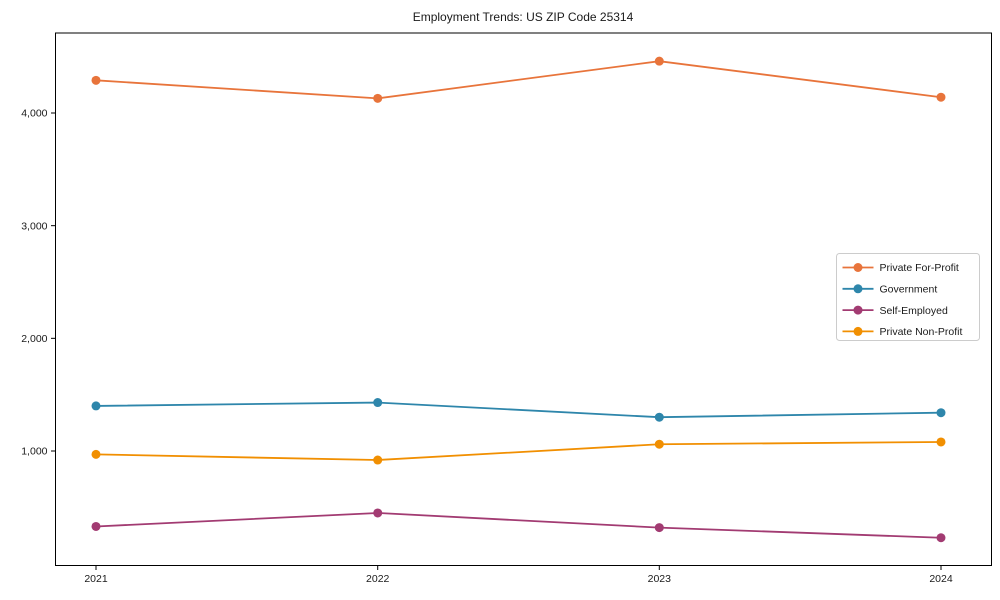 The height and width of the screenshot is (600, 1000). What do you see at coordinates (518, 410) in the screenshot?
I see `series-line-government` at bounding box center [518, 410].